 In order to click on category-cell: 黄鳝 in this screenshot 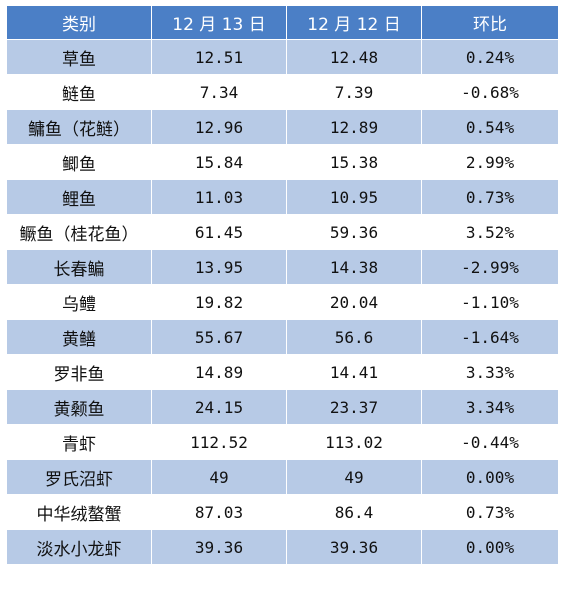, I will do `click(79, 337)`.